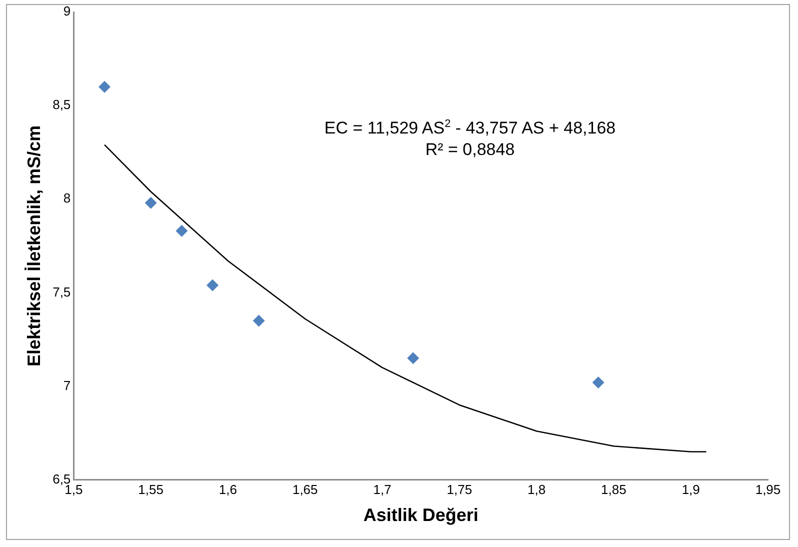  Describe the element at coordinates (67, 385) in the screenshot. I see `y-tick-label: 7` at that location.